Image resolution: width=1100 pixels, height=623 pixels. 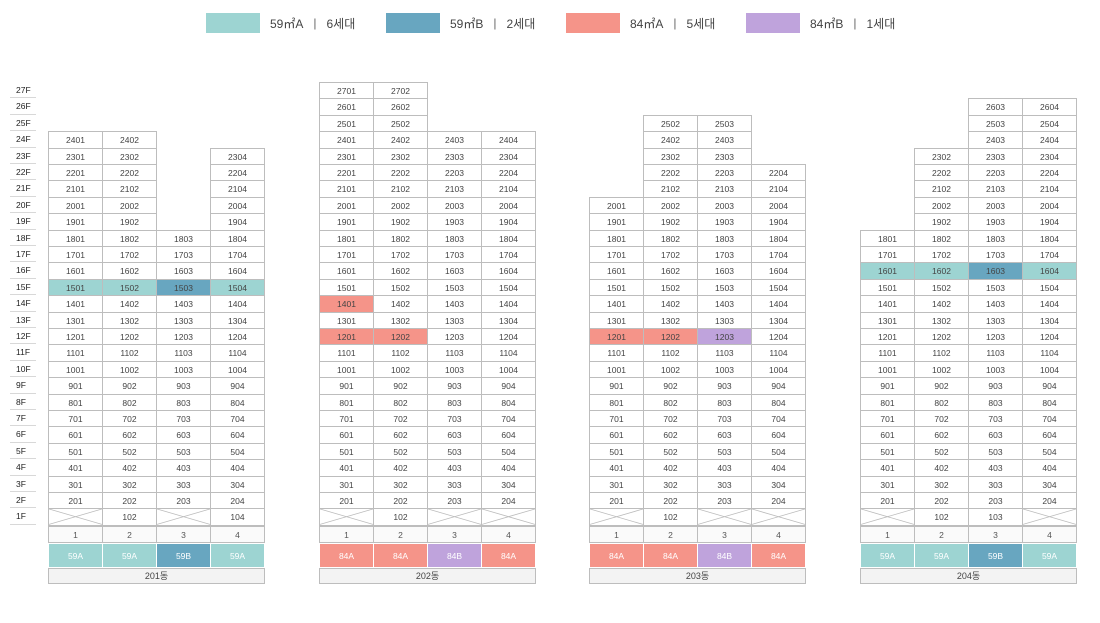 What do you see at coordinates (400, 238) in the screenshot?
I see `unit-cell: 1802` at bounding box center [400, 238].